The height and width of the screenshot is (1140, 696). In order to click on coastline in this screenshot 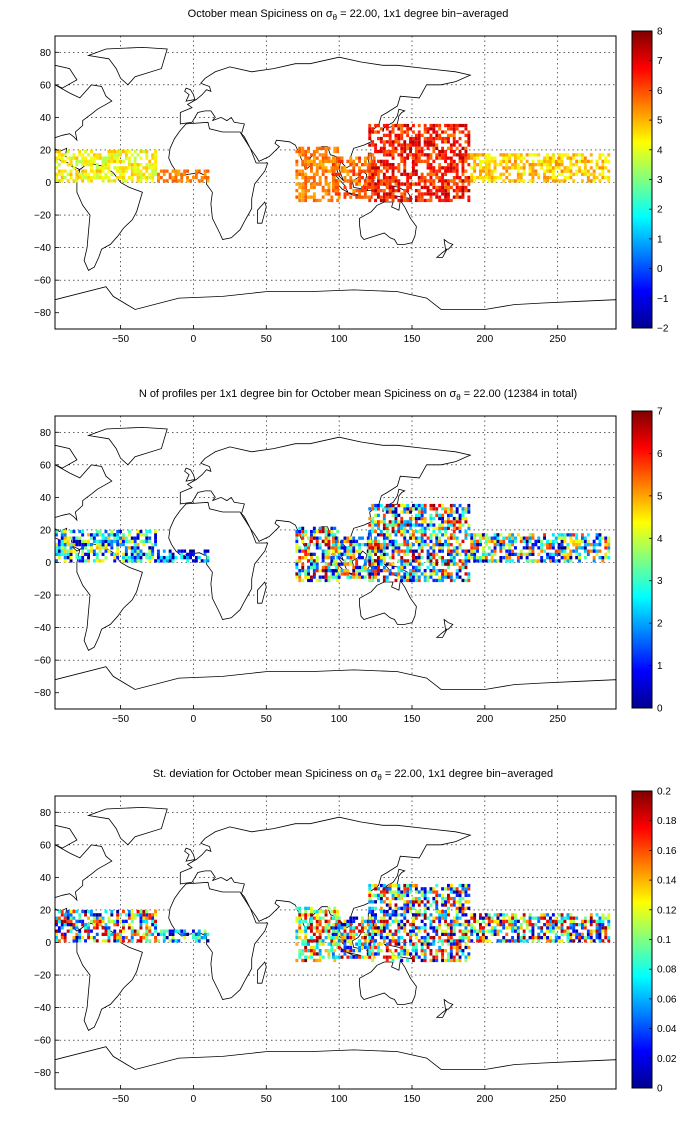, I will do `click(218, 560)`.